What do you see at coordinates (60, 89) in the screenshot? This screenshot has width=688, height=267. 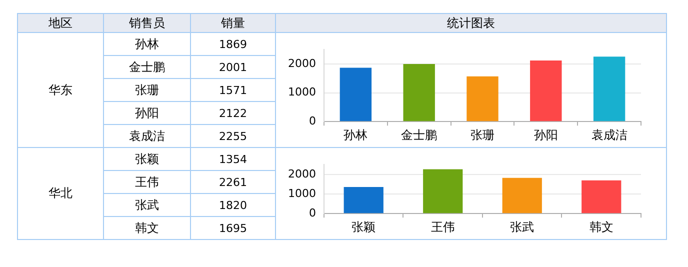 I see `text: 华东` at bounding box center [60, 89].